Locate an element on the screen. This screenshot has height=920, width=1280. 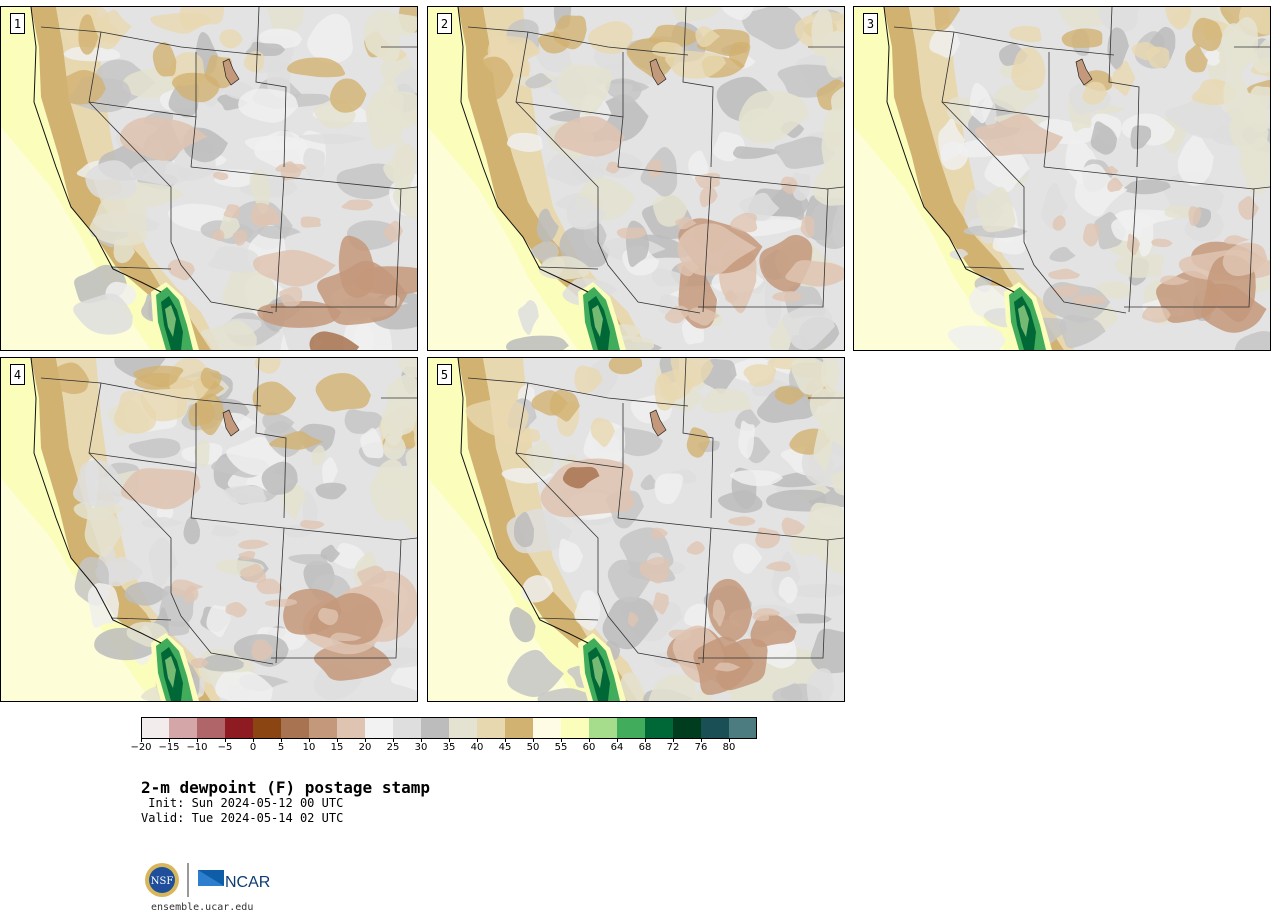
stamp-number: 2 is located at coordinates (444, 23).